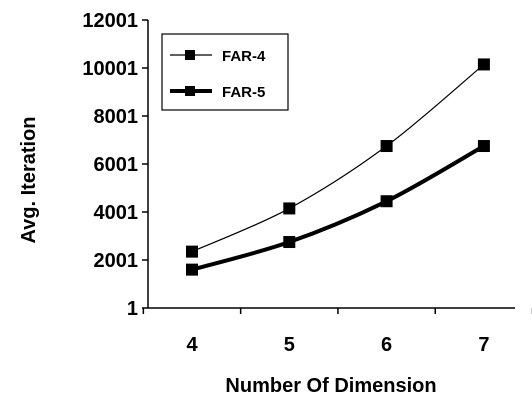 This screenshot has width=532, height=401. What do you see at coordinates (386, 345) in the screenshot?
I see `x-tick-label: 6` at bounding box center [386, 345].